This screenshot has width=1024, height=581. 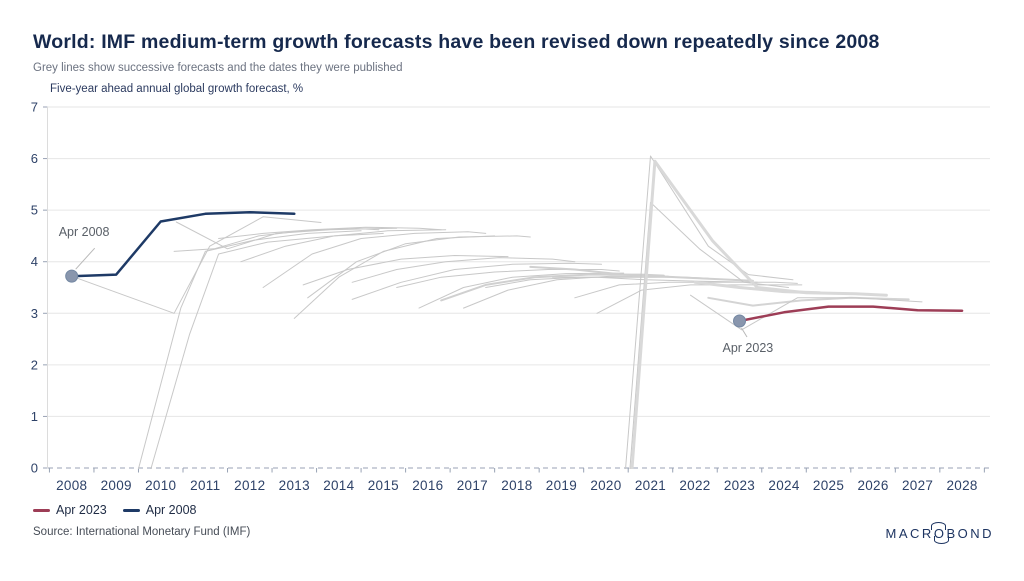 What do you see at coordinates (561, 485) in the screenshot?
I see `x-tick-label: 2019` at bounding box center [561, 485].